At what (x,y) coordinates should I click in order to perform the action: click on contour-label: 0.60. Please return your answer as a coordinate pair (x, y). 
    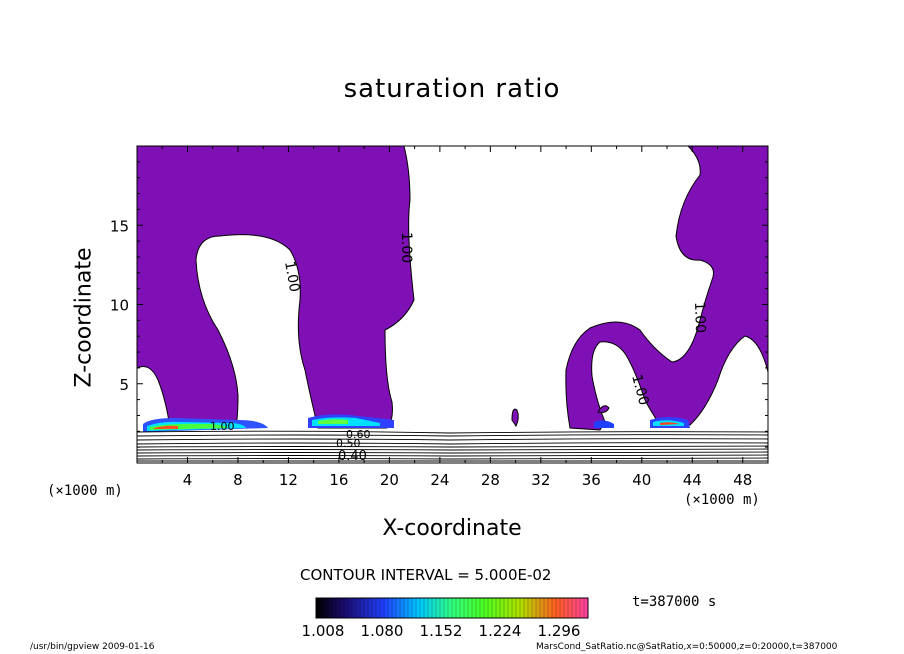
    Looking at the image, I should click on (358, 434).